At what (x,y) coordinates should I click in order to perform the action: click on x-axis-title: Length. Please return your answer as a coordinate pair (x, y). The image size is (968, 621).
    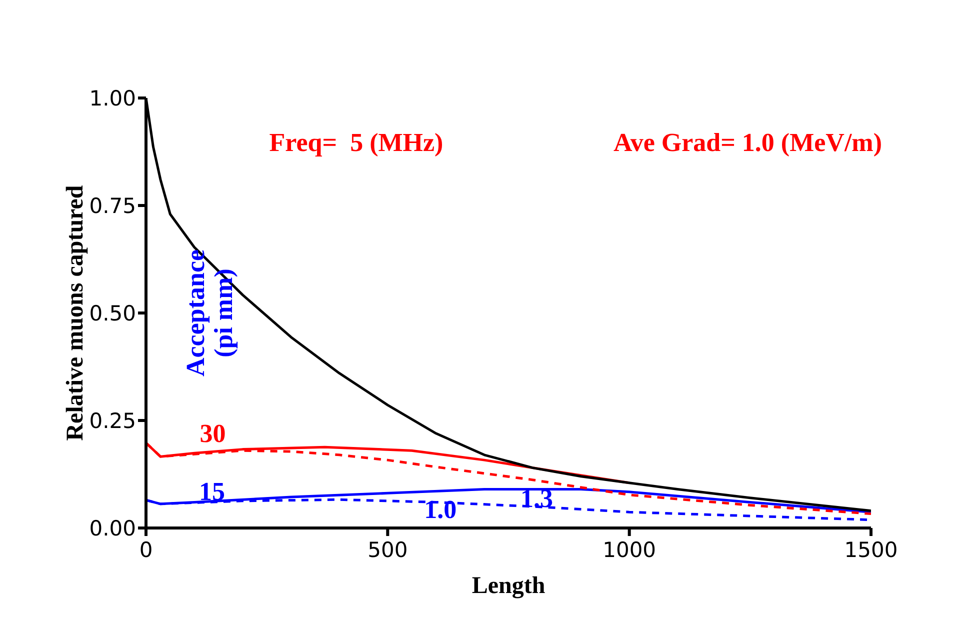
    Looking at the image, I should click on (509, 586).